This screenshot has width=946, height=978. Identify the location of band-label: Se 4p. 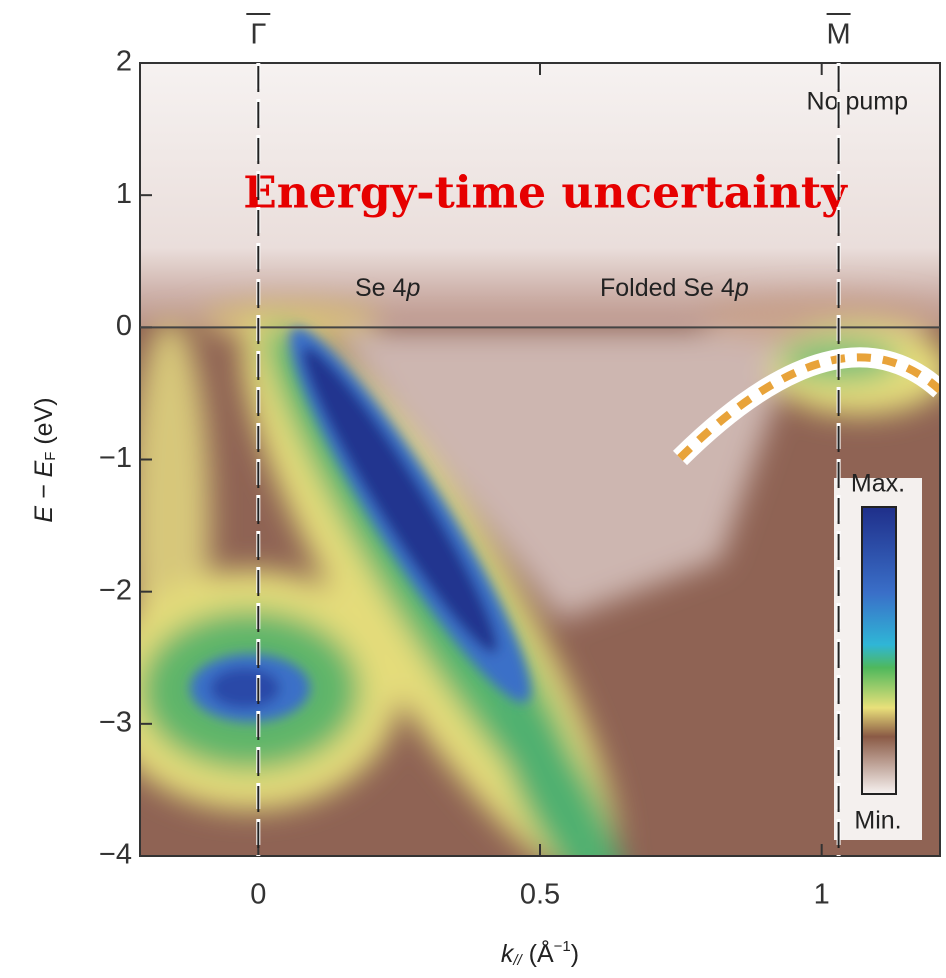
(387, 288).